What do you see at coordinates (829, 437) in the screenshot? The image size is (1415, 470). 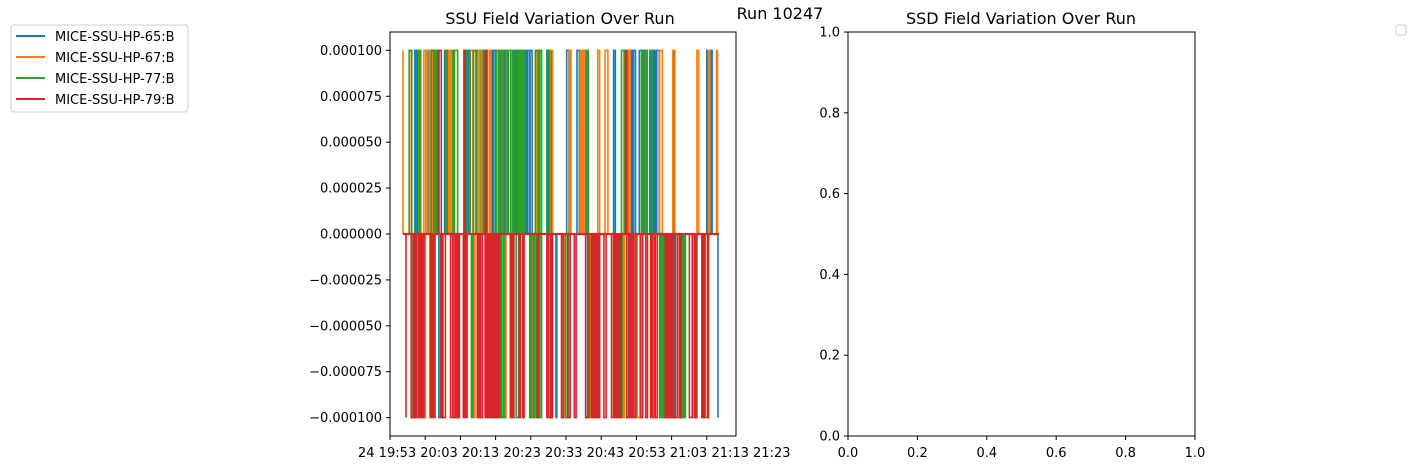 I see `y-tick-label: 0.0` at bounding box center [829, 437].